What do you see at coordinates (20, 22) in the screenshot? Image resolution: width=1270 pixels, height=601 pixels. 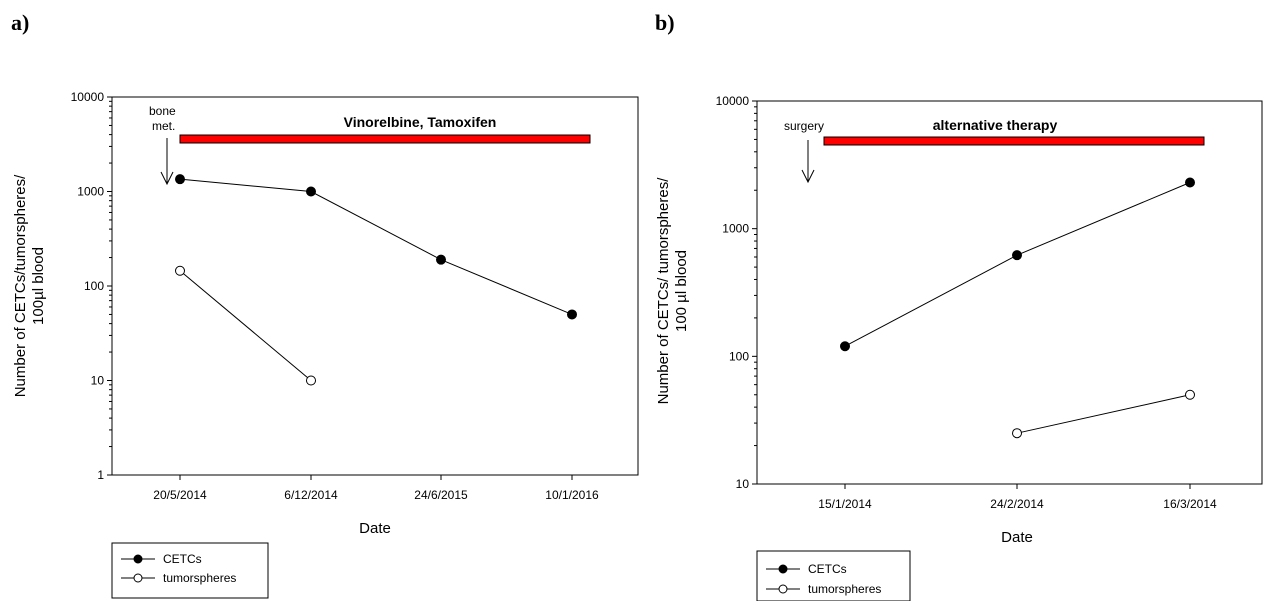 I see `panel-a-label: a)` at bounding box center [20, 22].